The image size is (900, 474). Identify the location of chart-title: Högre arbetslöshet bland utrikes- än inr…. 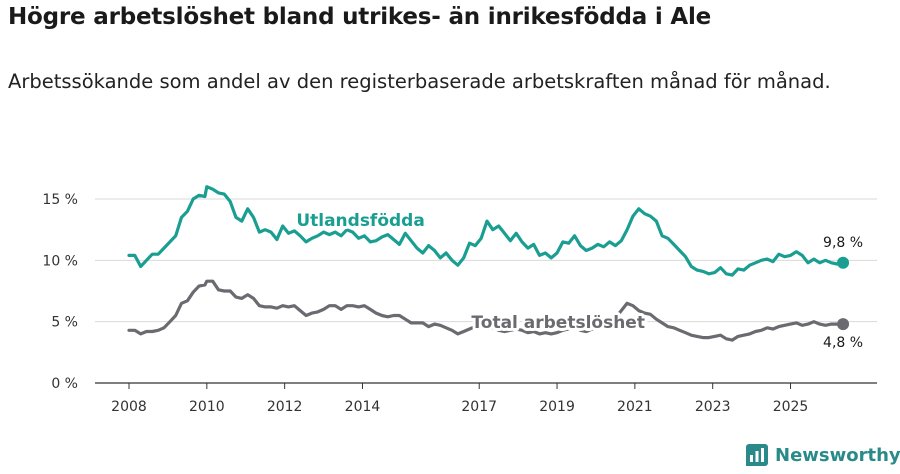
(360, 17).